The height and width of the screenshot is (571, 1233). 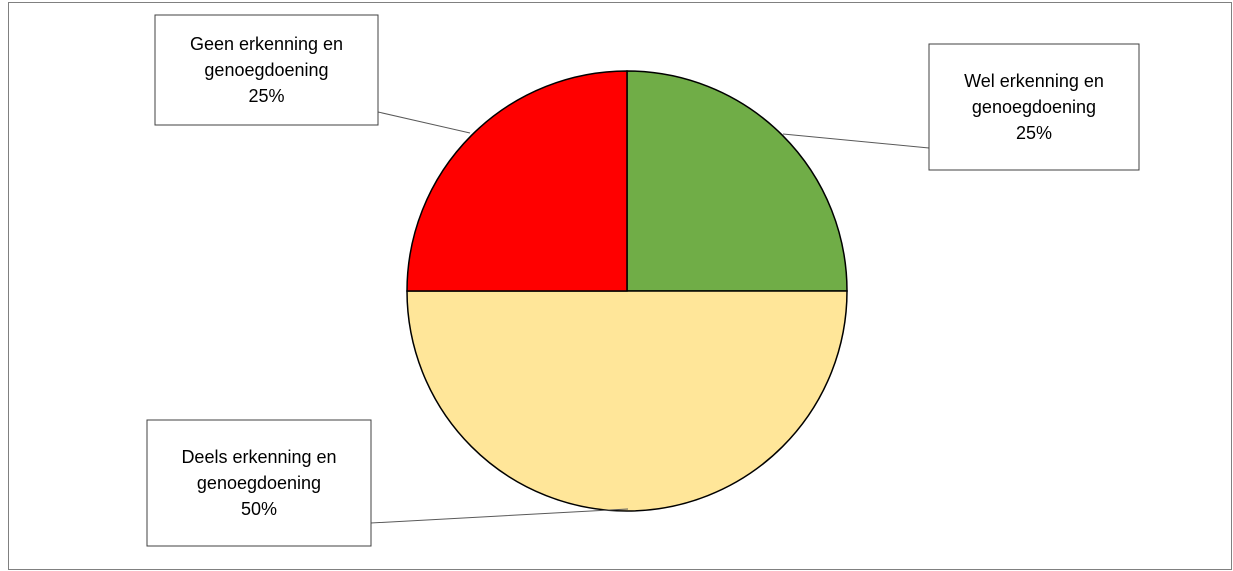 What do you see at coordinates (1034, 81) in the screenshot?
I see `data-label-text: Wel erkenning en` at bounding box center [1034, 81].